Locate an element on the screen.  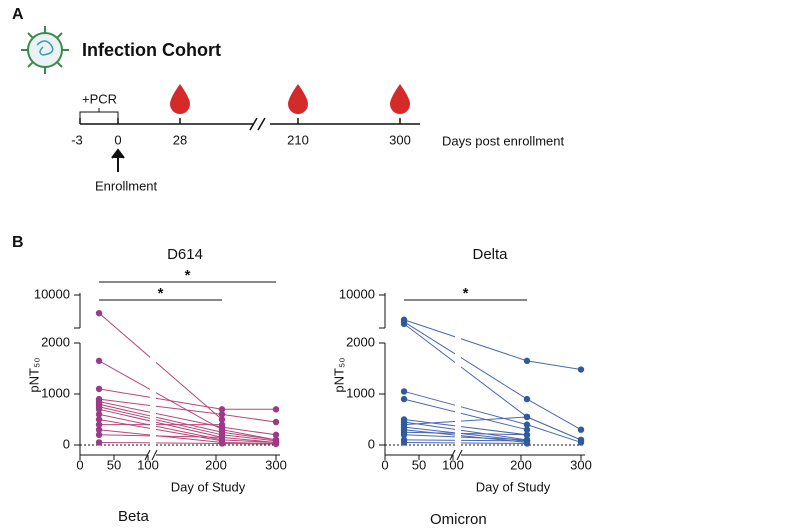
chart-title: D614 is located at coordinates (185, 254).